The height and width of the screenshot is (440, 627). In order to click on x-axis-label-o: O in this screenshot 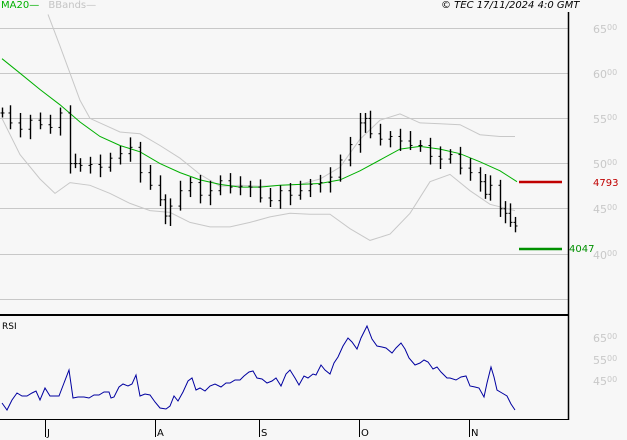, I will do `click(365, 433)`.